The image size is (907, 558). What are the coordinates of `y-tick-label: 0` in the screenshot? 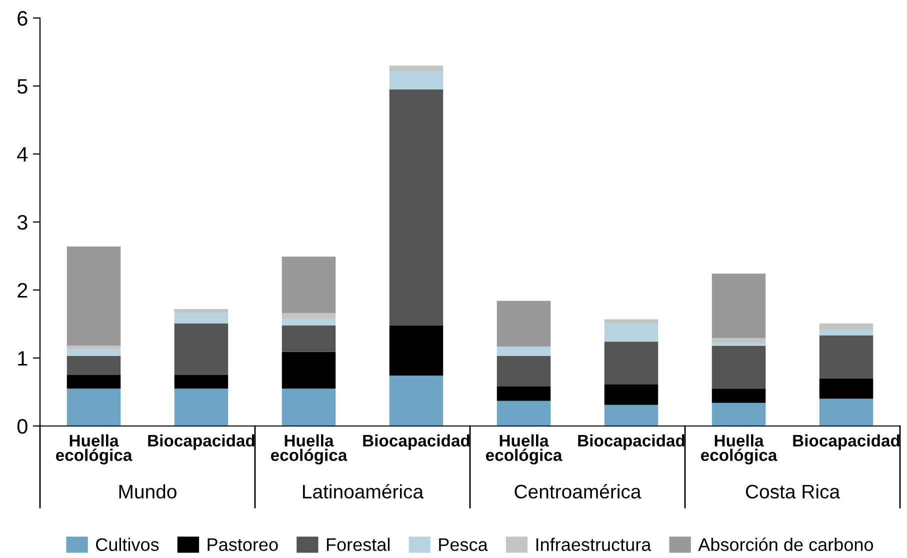 It's located at (22, 426).